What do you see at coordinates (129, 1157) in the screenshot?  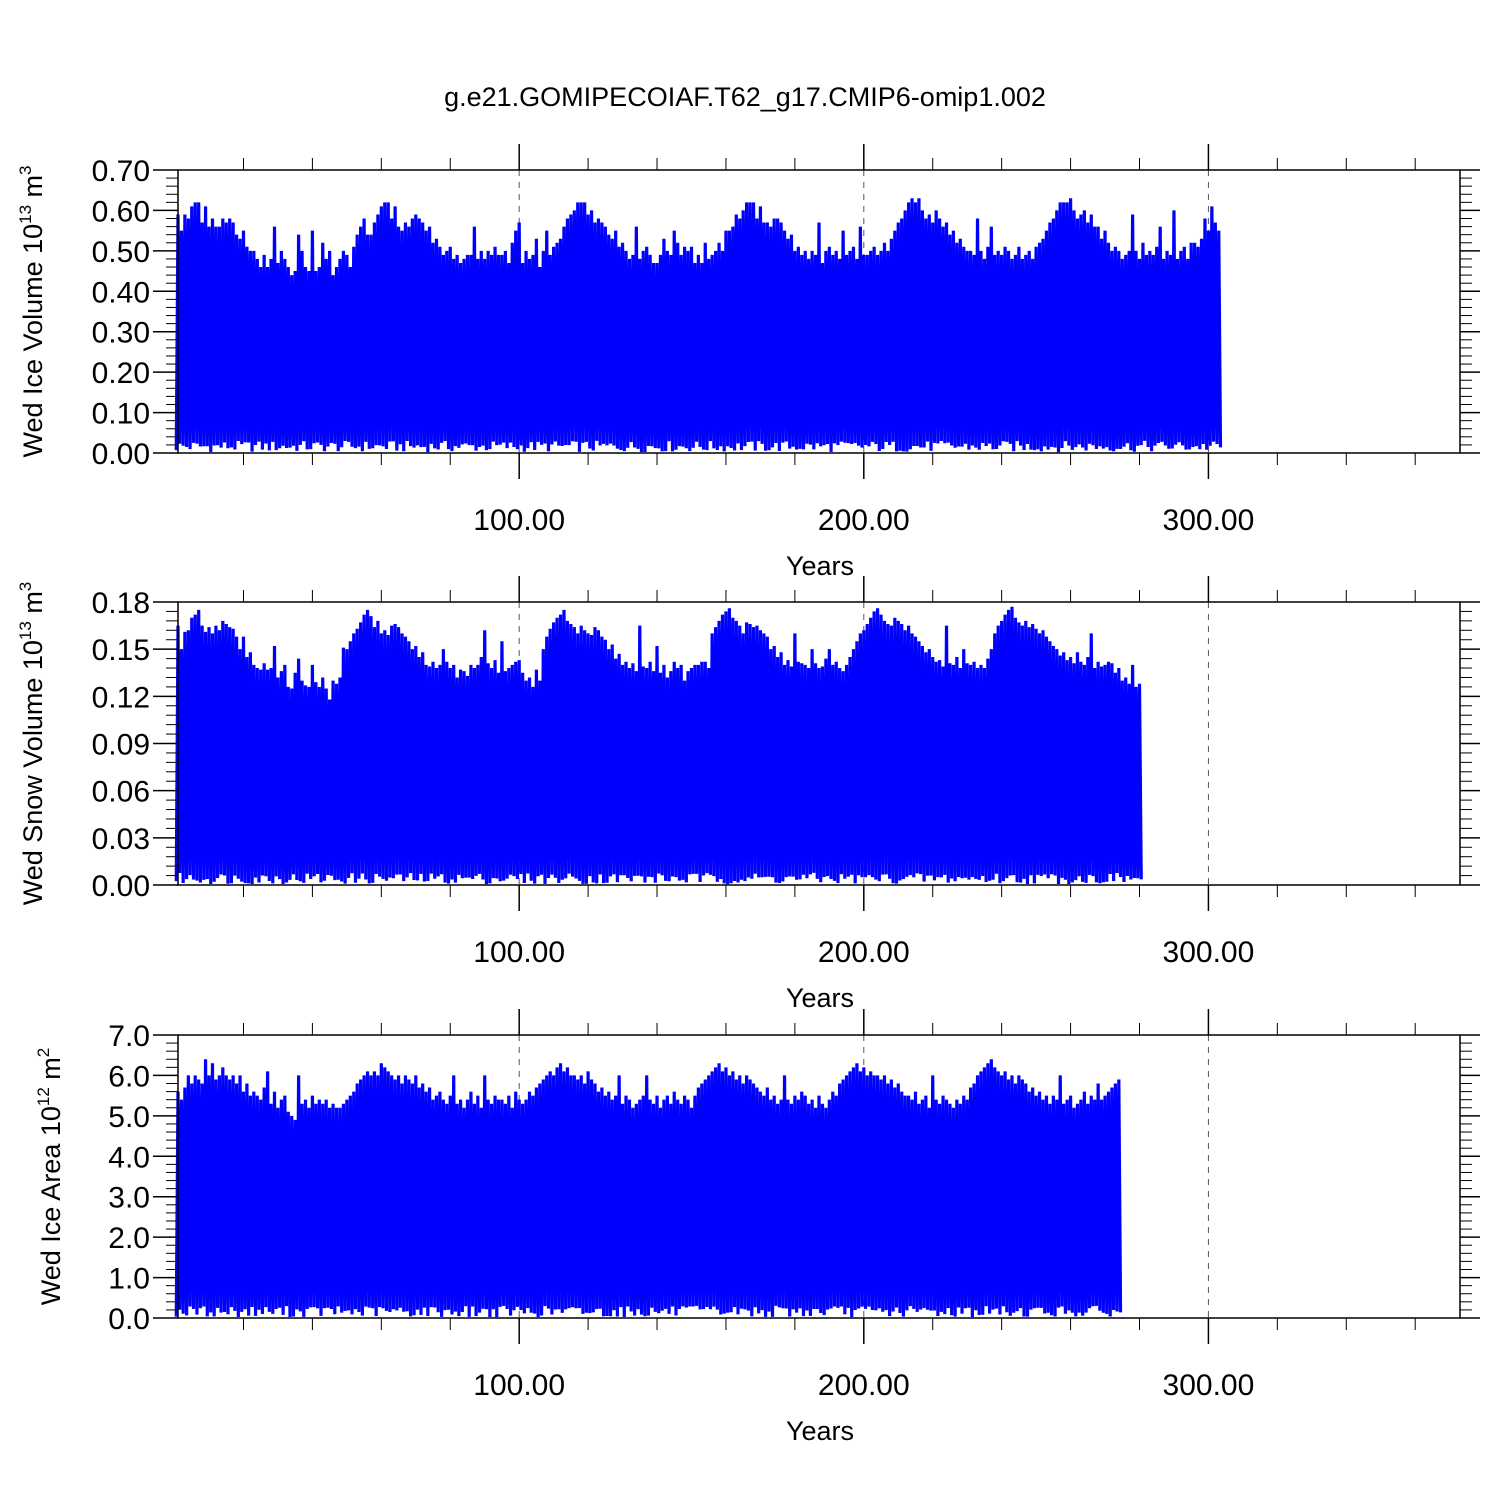 I see `y-tick-label: 4.0` at bounding box center [129, 1157].